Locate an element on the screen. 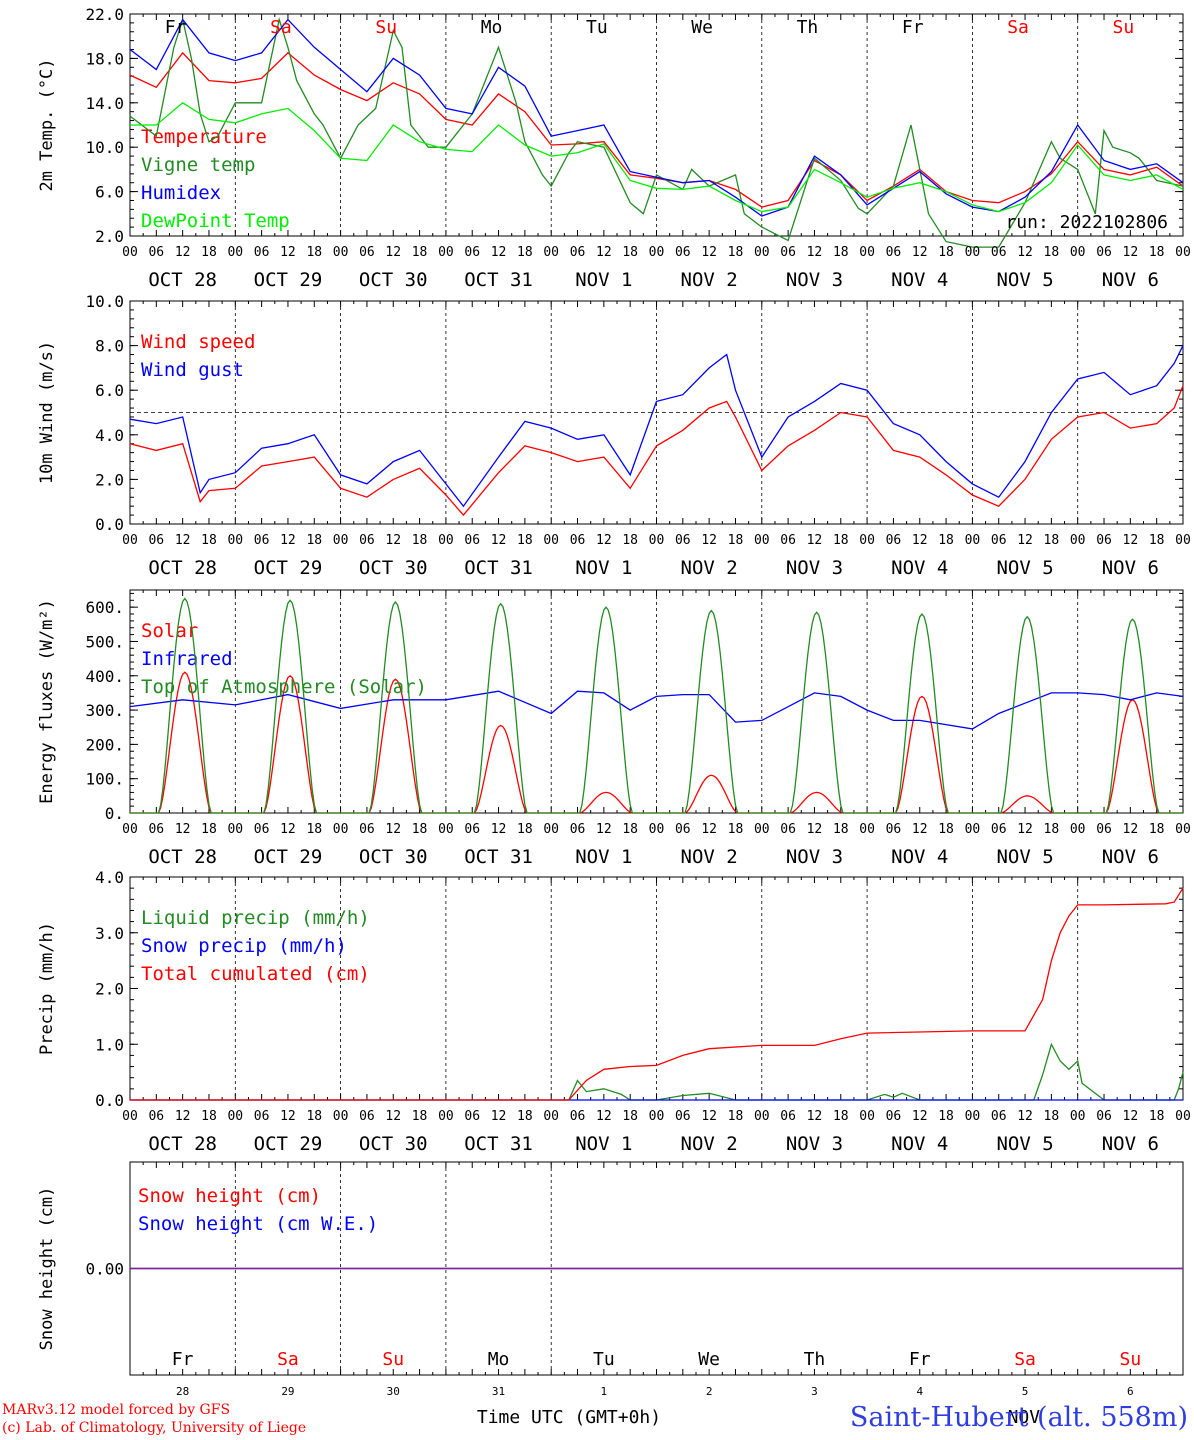 The width and height of the screenshot is (1194, 1440). y-tick-label: 10.0 is located at coordinates (104, 147).